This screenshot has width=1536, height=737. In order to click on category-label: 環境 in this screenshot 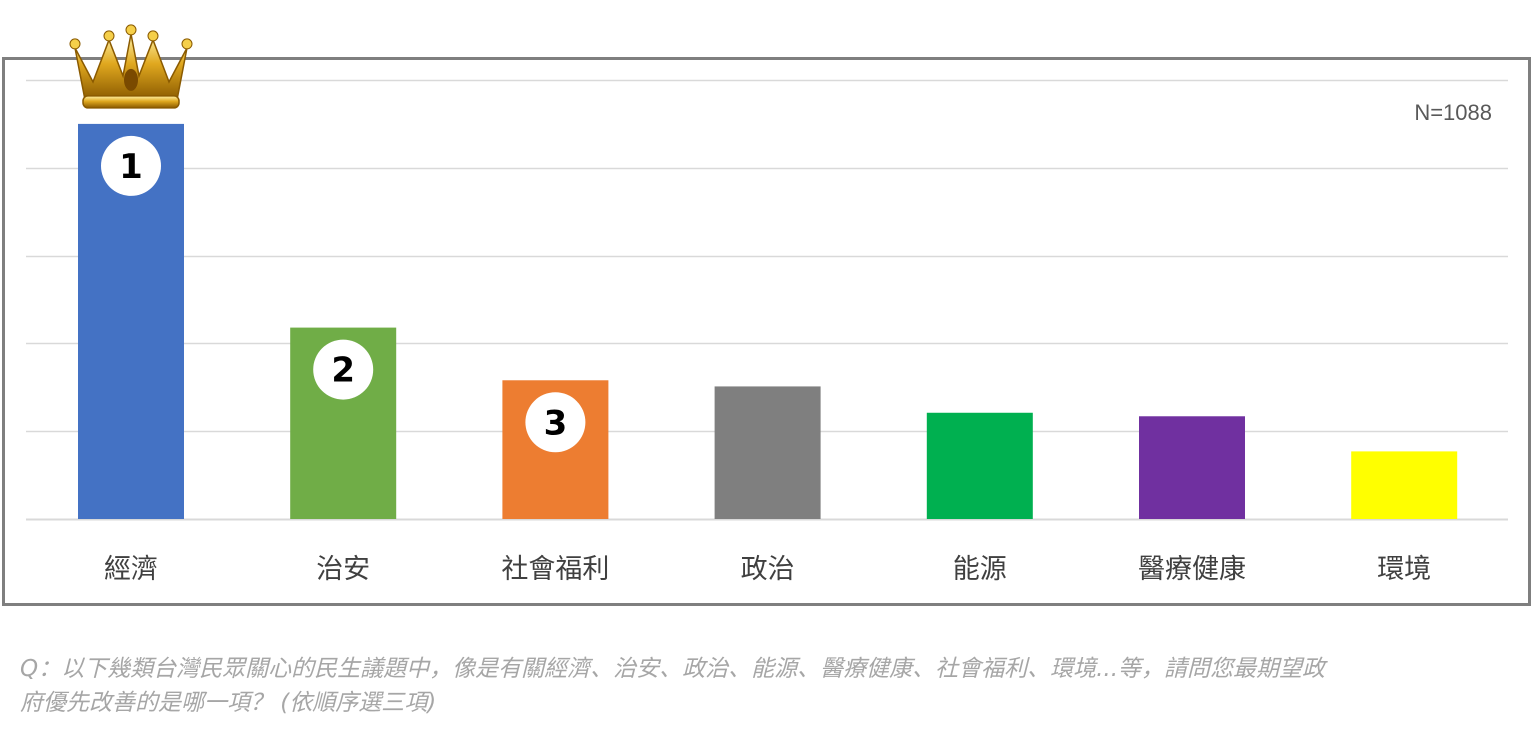, I will do `click(1404, 569)`.